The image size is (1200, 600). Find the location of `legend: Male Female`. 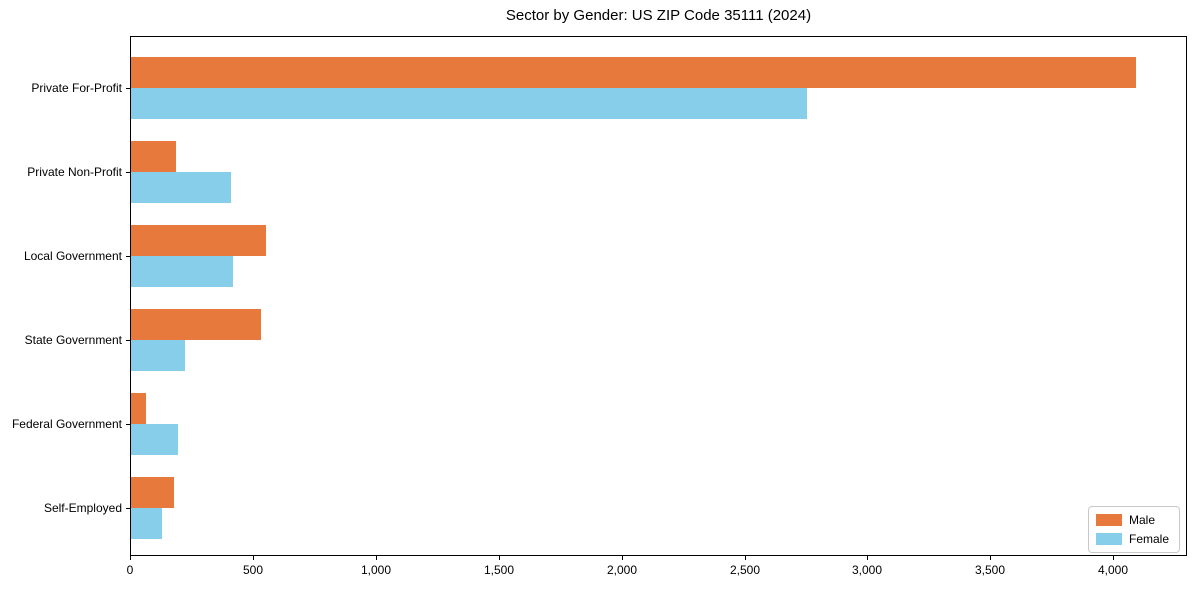

legend: Male Female is located at coordinates (1134, 529).